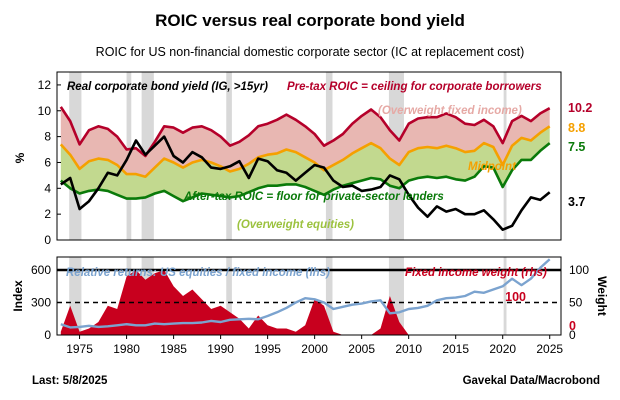 This screenshot has height=400, width=620. I want to click on x-tick-label-2010: 2010, so click(408, 349).